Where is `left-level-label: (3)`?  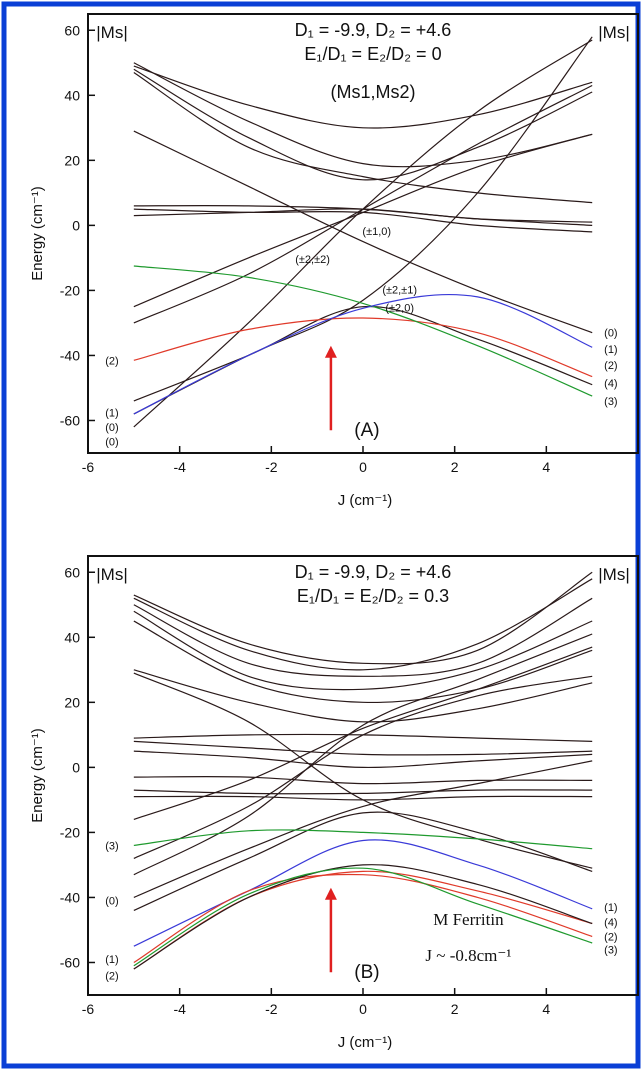 left-level-label: (3) is located at coordinates (111, 846).